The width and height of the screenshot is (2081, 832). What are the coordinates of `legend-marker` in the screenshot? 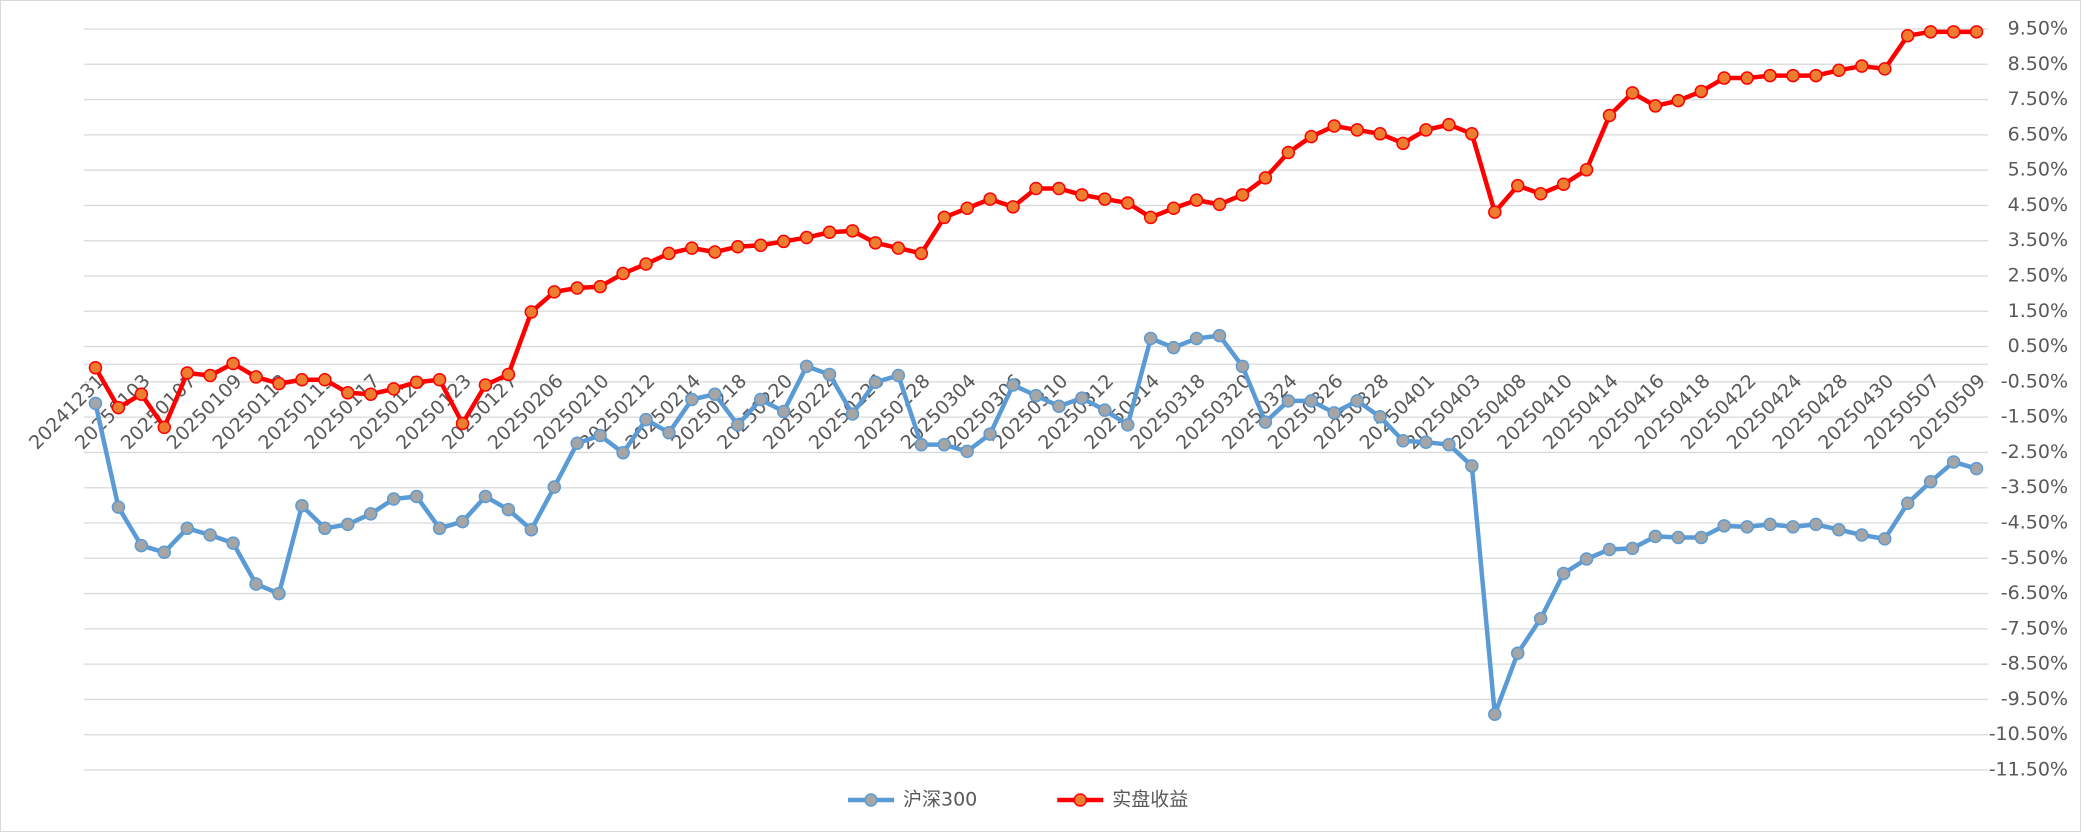 It's located at (871, 800).